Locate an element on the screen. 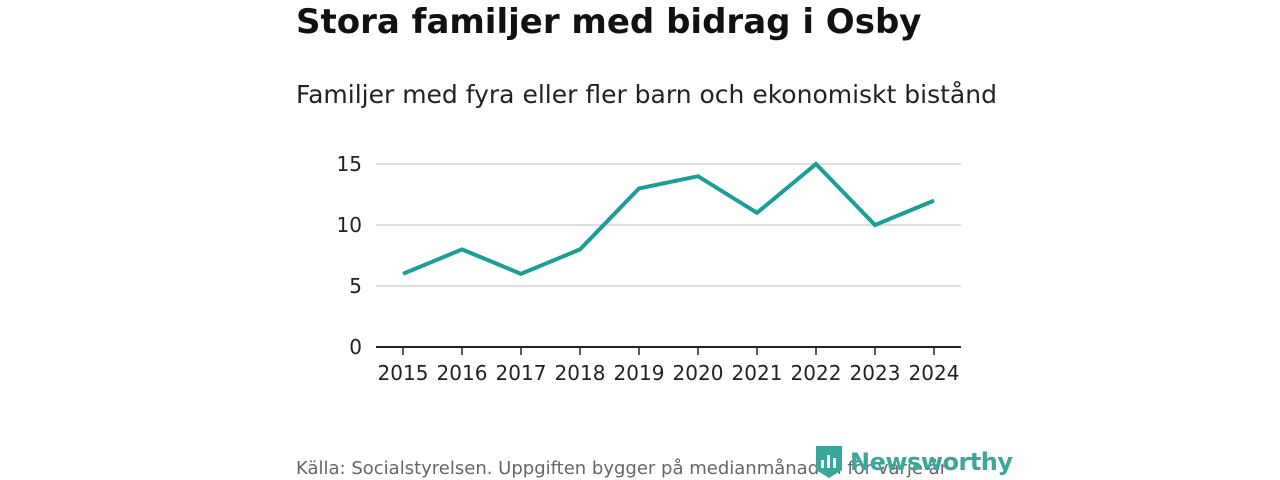 The height and width of the screenshot is (480, 1280). x-tick-label: 2020 is located at coordinates (698, 373).